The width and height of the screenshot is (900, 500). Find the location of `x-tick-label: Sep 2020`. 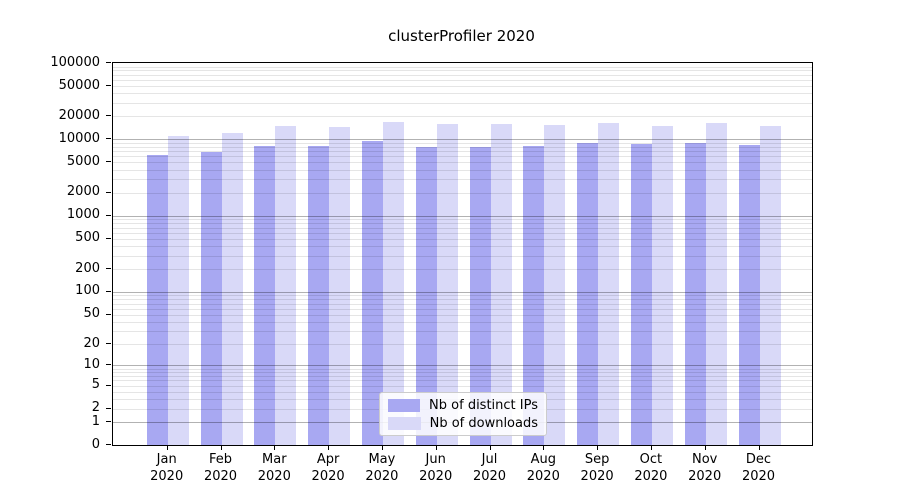

x-tick-label: Sep 2020 is located at coordinates (597, 468).